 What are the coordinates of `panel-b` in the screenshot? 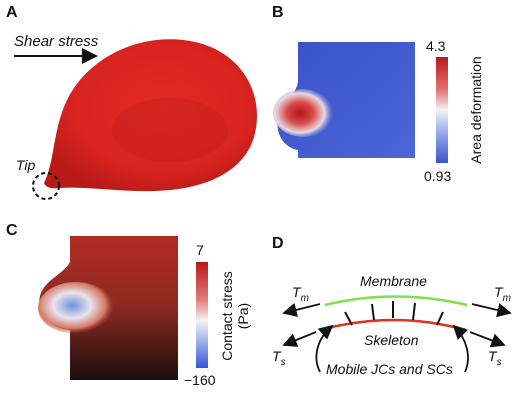 It's located at (360, 102).